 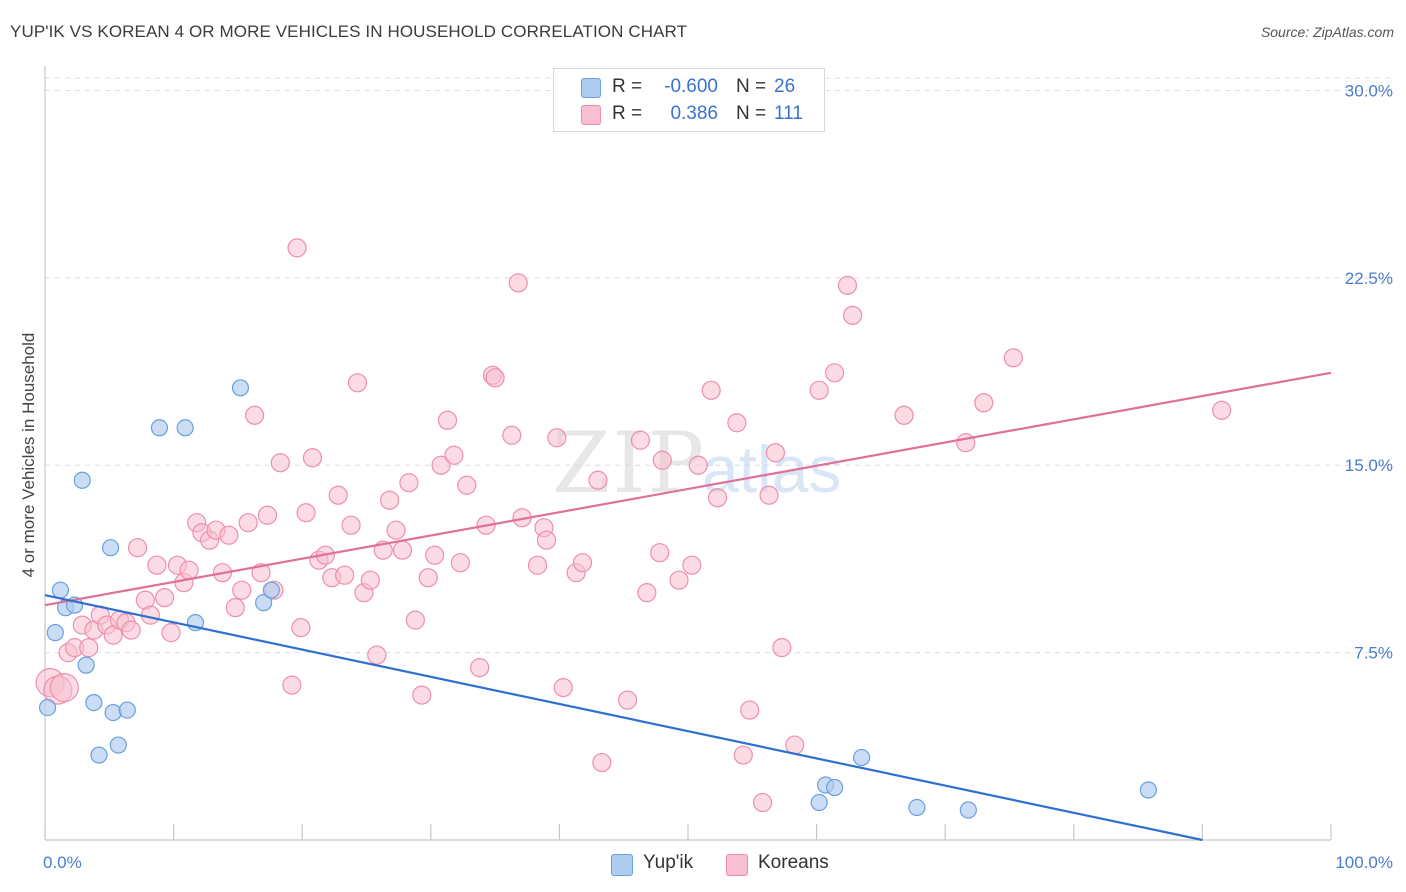 I want to click on legend-label-yupik: Yup'ik, so click(x=668, y=862).